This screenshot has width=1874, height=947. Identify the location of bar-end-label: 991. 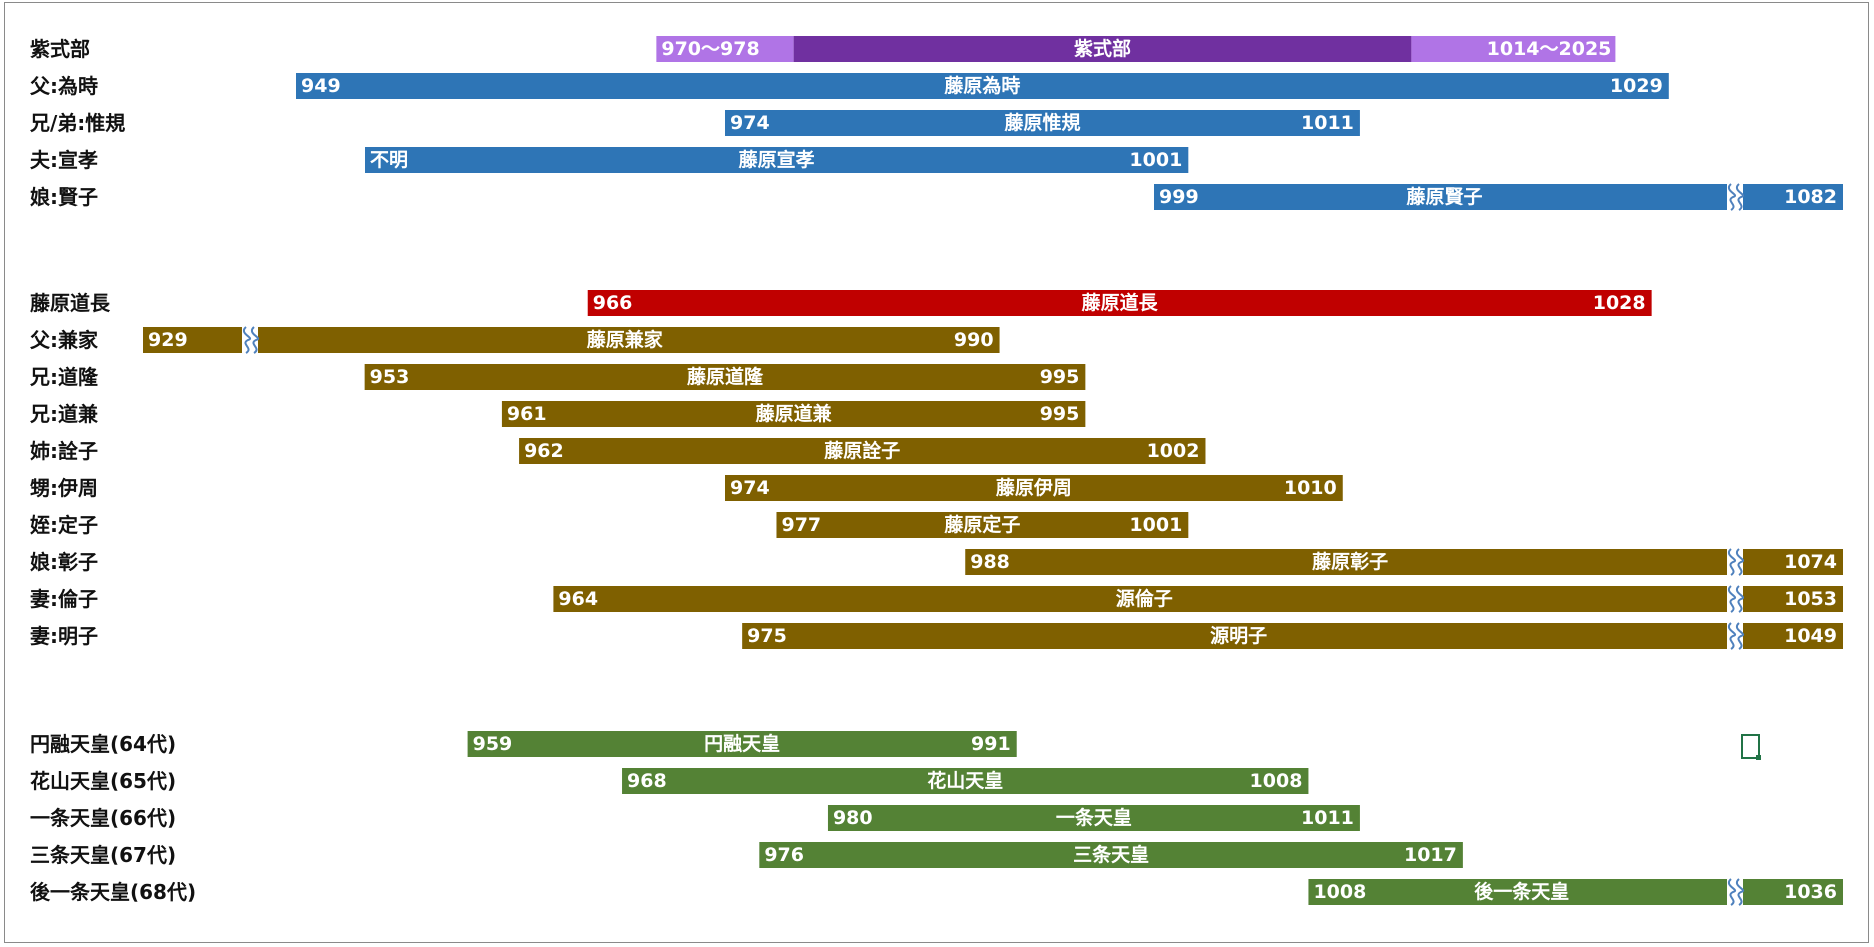
(991, 744).